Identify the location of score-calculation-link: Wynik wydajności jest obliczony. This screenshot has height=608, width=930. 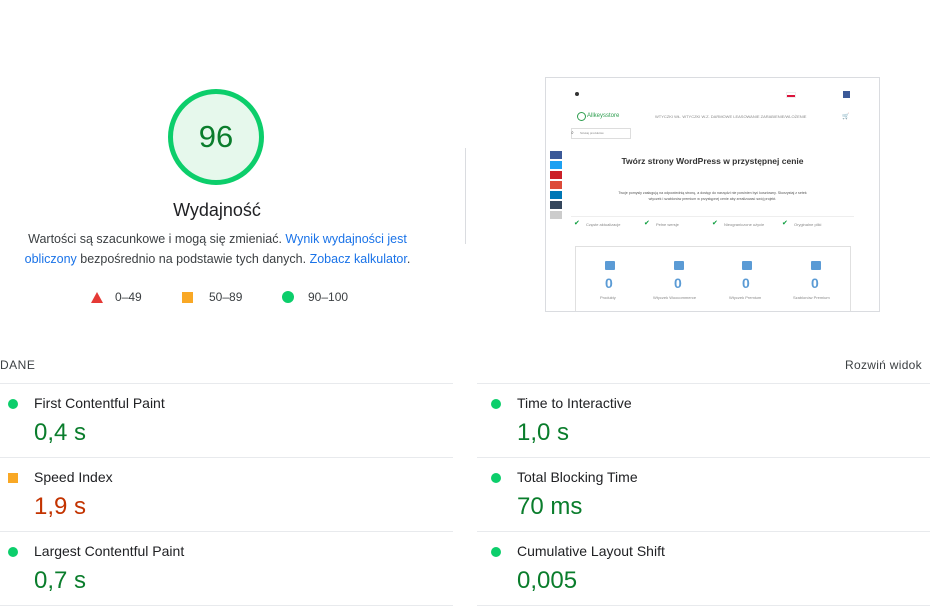
(215, 249).